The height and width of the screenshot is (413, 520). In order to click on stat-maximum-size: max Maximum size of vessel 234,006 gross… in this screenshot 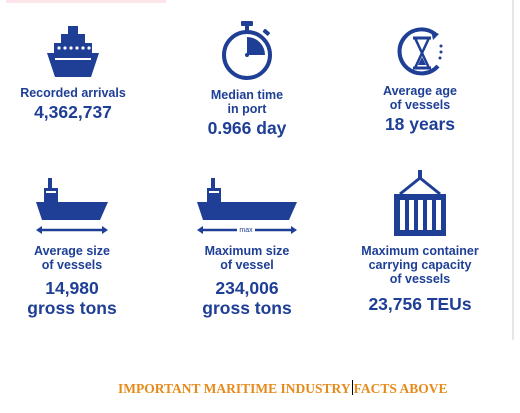, I will do `click(247, 247)`.